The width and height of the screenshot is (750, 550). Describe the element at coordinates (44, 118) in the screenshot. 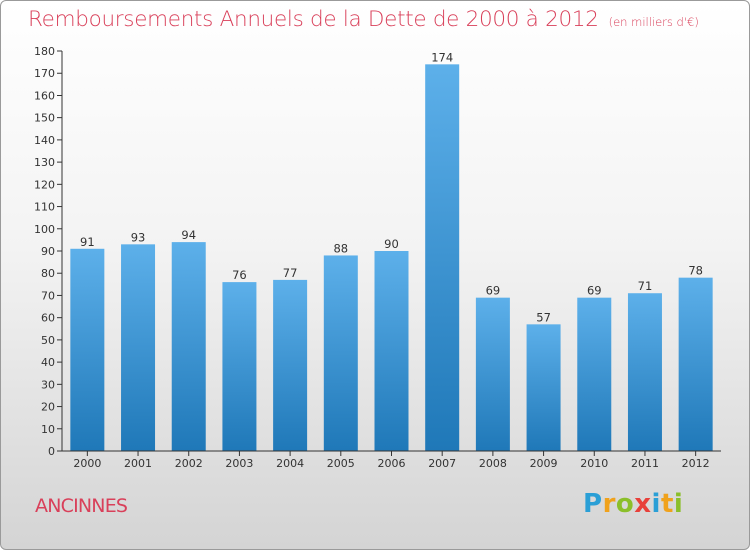

I see `y-tick-label: 150` at that location.